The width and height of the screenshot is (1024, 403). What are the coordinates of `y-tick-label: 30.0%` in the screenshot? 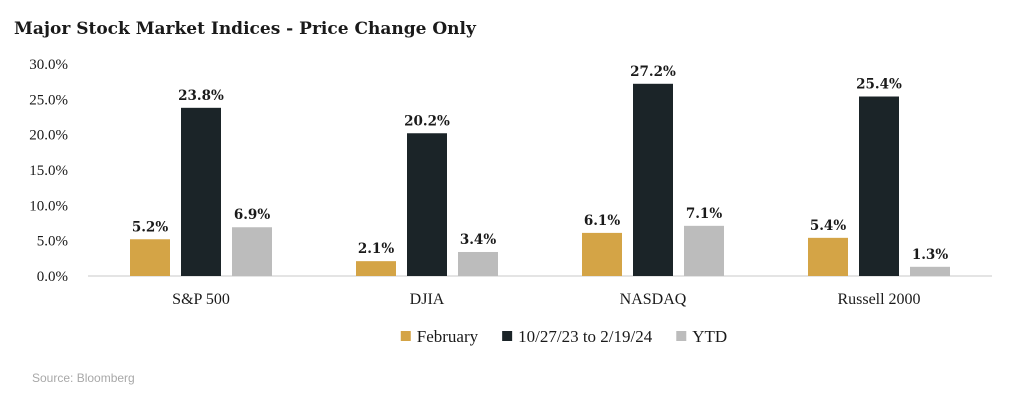 It's located at (48, 65).